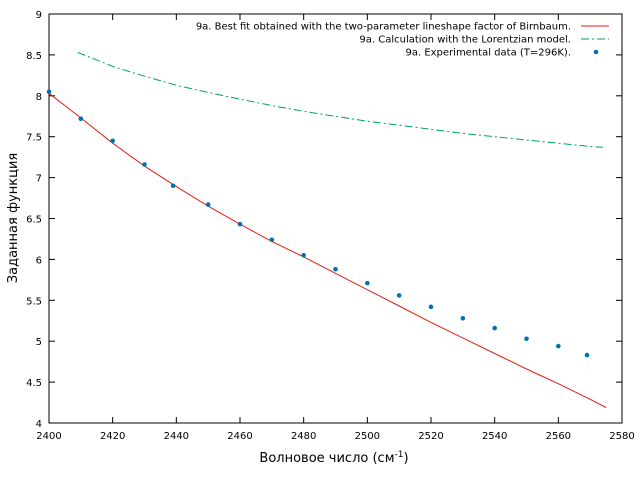  What do you see at coordinates (430, 436) in the screenshot?
I see `x-tick-label: 2520` at bounding box center [430, 436].